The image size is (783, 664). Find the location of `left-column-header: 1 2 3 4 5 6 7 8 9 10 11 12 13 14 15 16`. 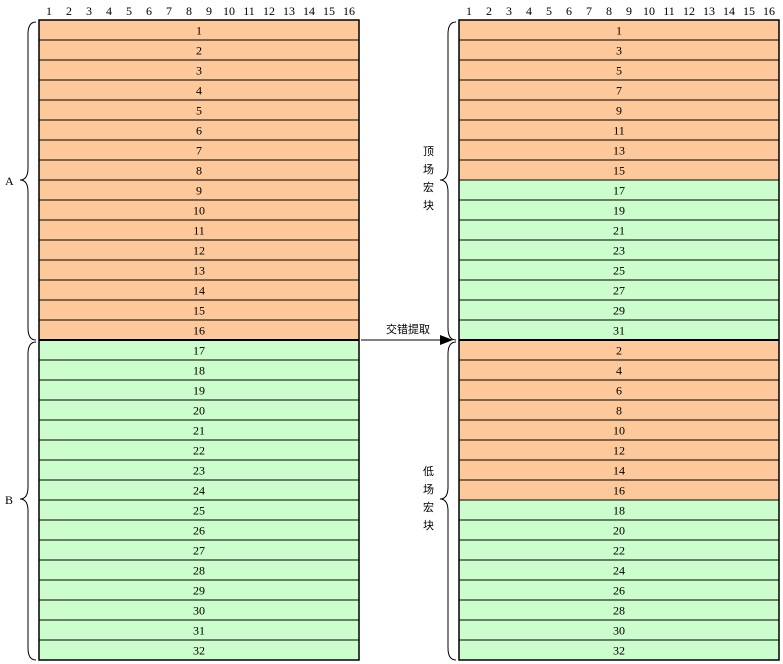

left-column-header: 1 2 3 4 5 6 7 8 9 10 11 12 13 14 15 16 is located at coordinates (200, 11).